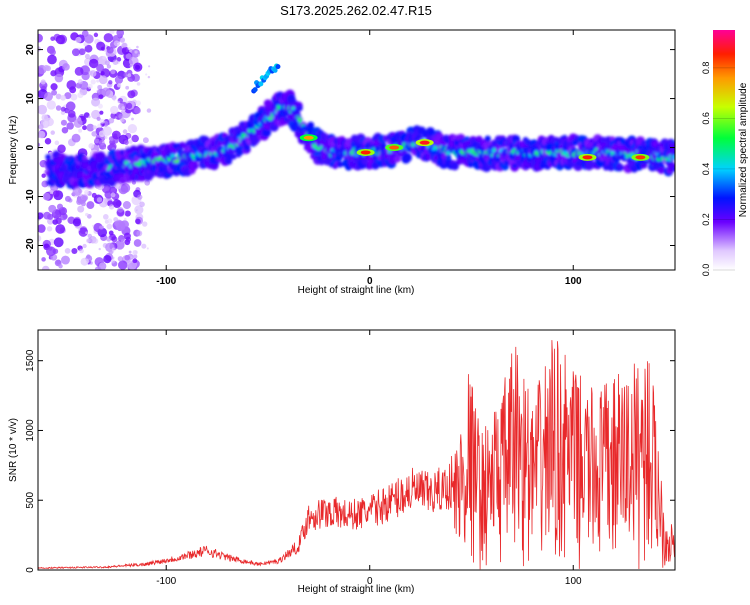  I want to click on y-tick-label: 0, so click(30, 570).